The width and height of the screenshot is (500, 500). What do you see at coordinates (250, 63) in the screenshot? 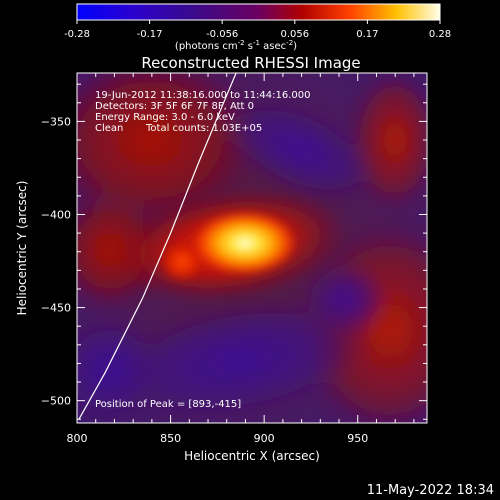
I see `chart-title: Reconstructed RHESSI Image` at bounding box center [250, 63].